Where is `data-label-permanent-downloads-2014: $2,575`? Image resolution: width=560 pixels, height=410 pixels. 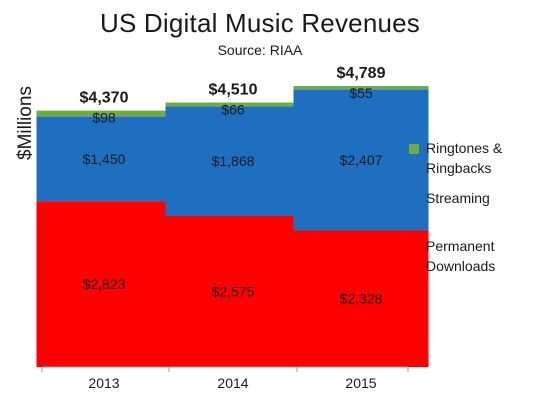 data-label-permanent-downloads-2014: $2,575 is located at coordinates (233, 292).